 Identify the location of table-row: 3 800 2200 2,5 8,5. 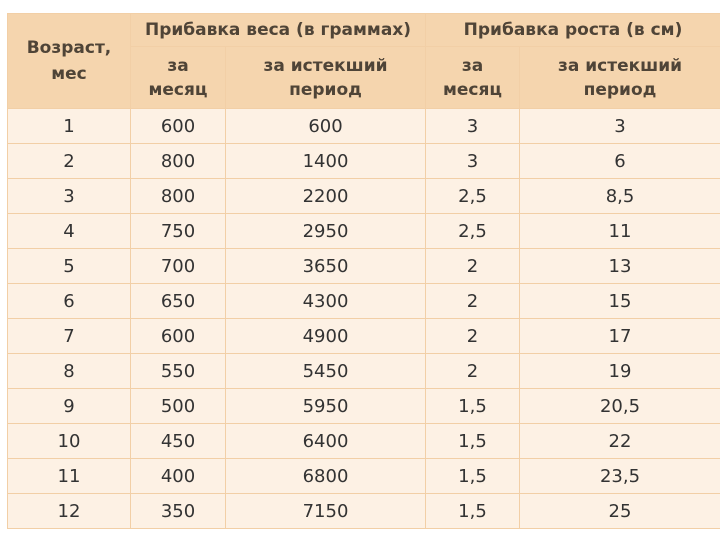
(363, 196).